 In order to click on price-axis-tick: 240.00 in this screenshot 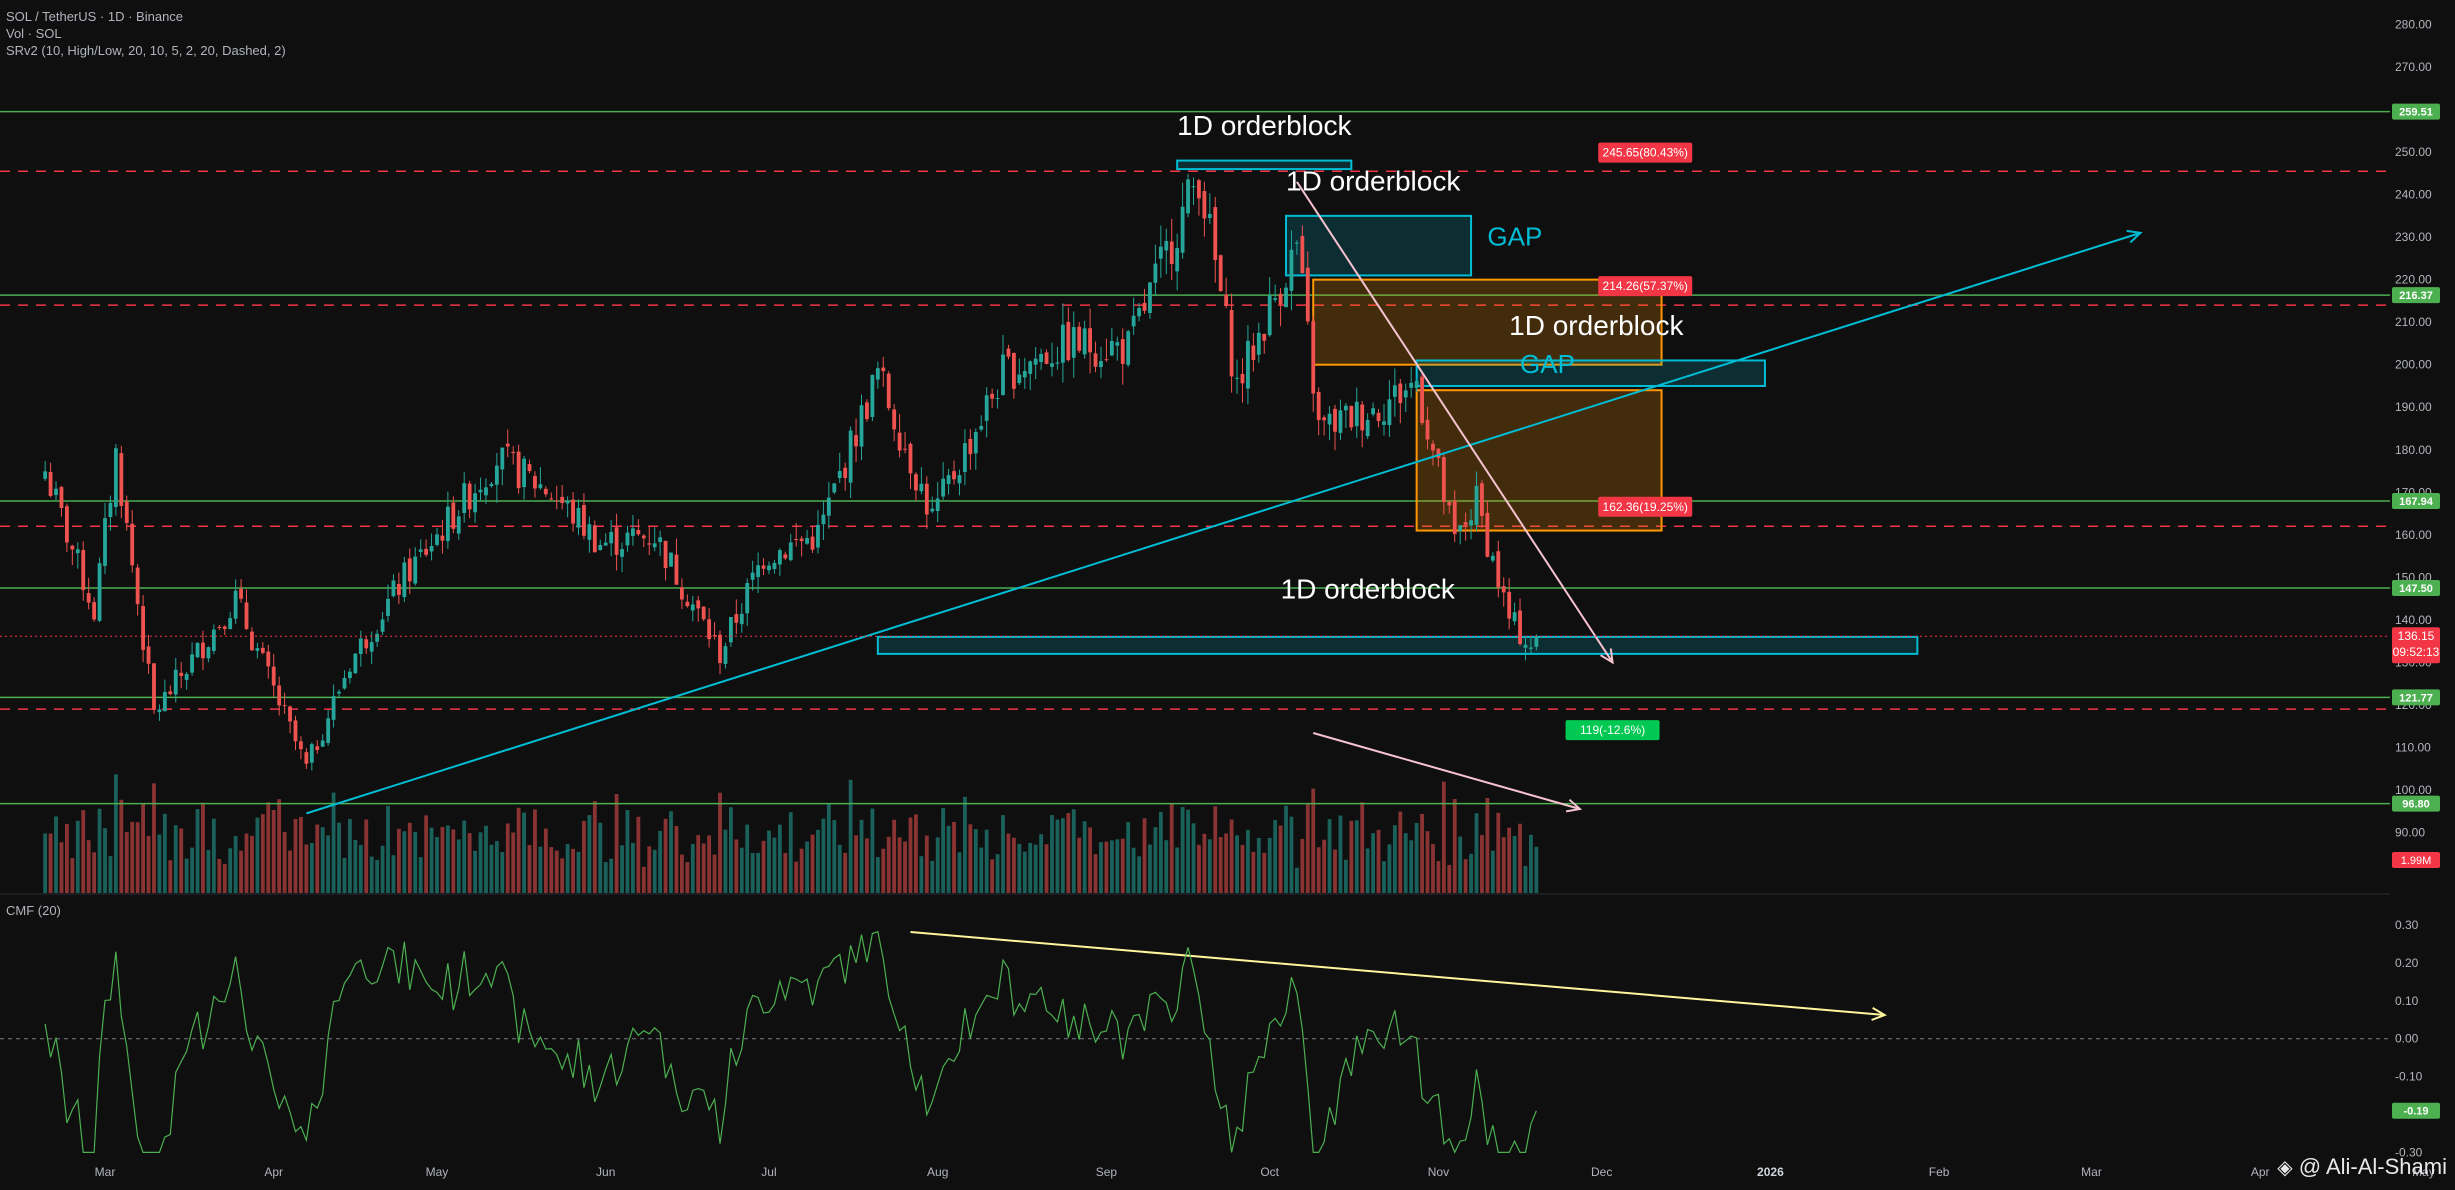, I will do `click(2413, 195)`.